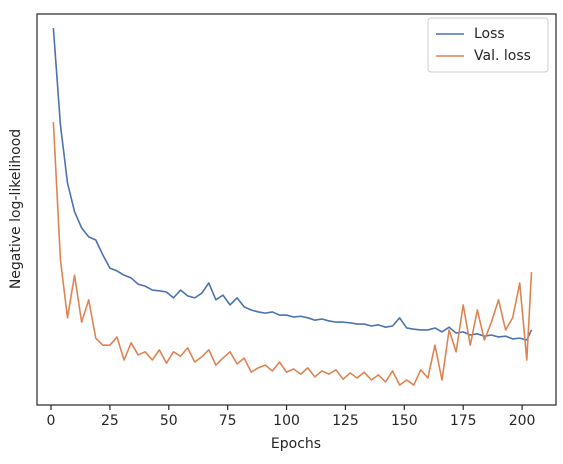  Describe the element at coordinates (296, 444) in the screenshot. I see `x-axis-label: Epochs` at that location.